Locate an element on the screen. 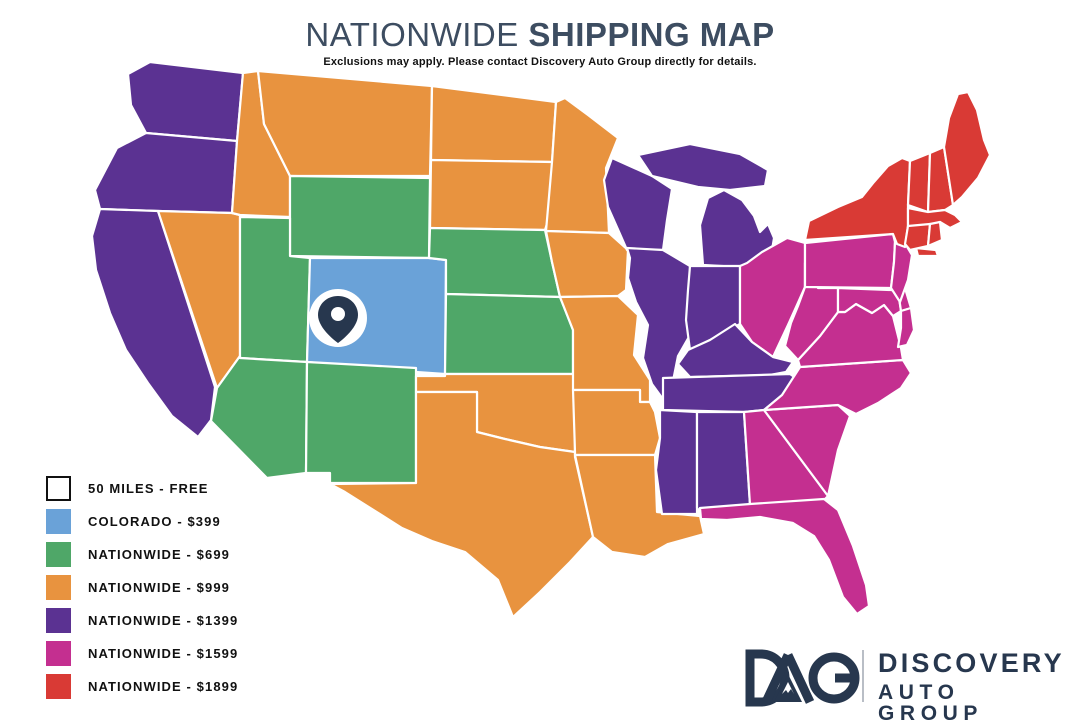  legend-item: NATIONWIDE - $1899 is located at coordinates (142, 686).